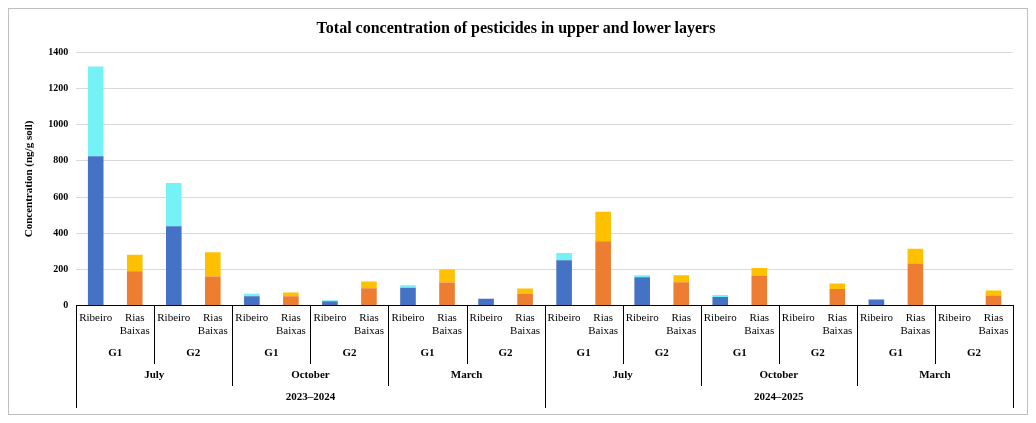  Describe the element at coordinates (58, 124) in the screenshot. I see `y-tick-label: 1000` at that location.